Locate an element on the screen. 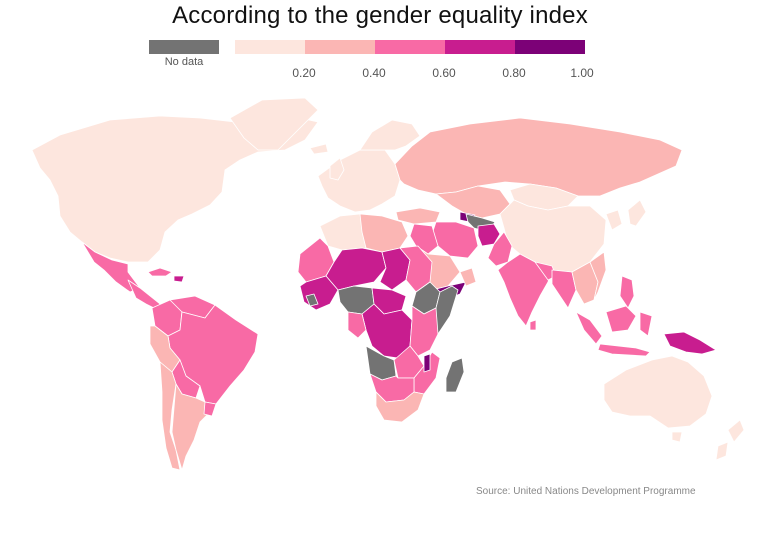 The image size is (760, 536). legend-bin-3-swatch is located at coordinates (410, 47).